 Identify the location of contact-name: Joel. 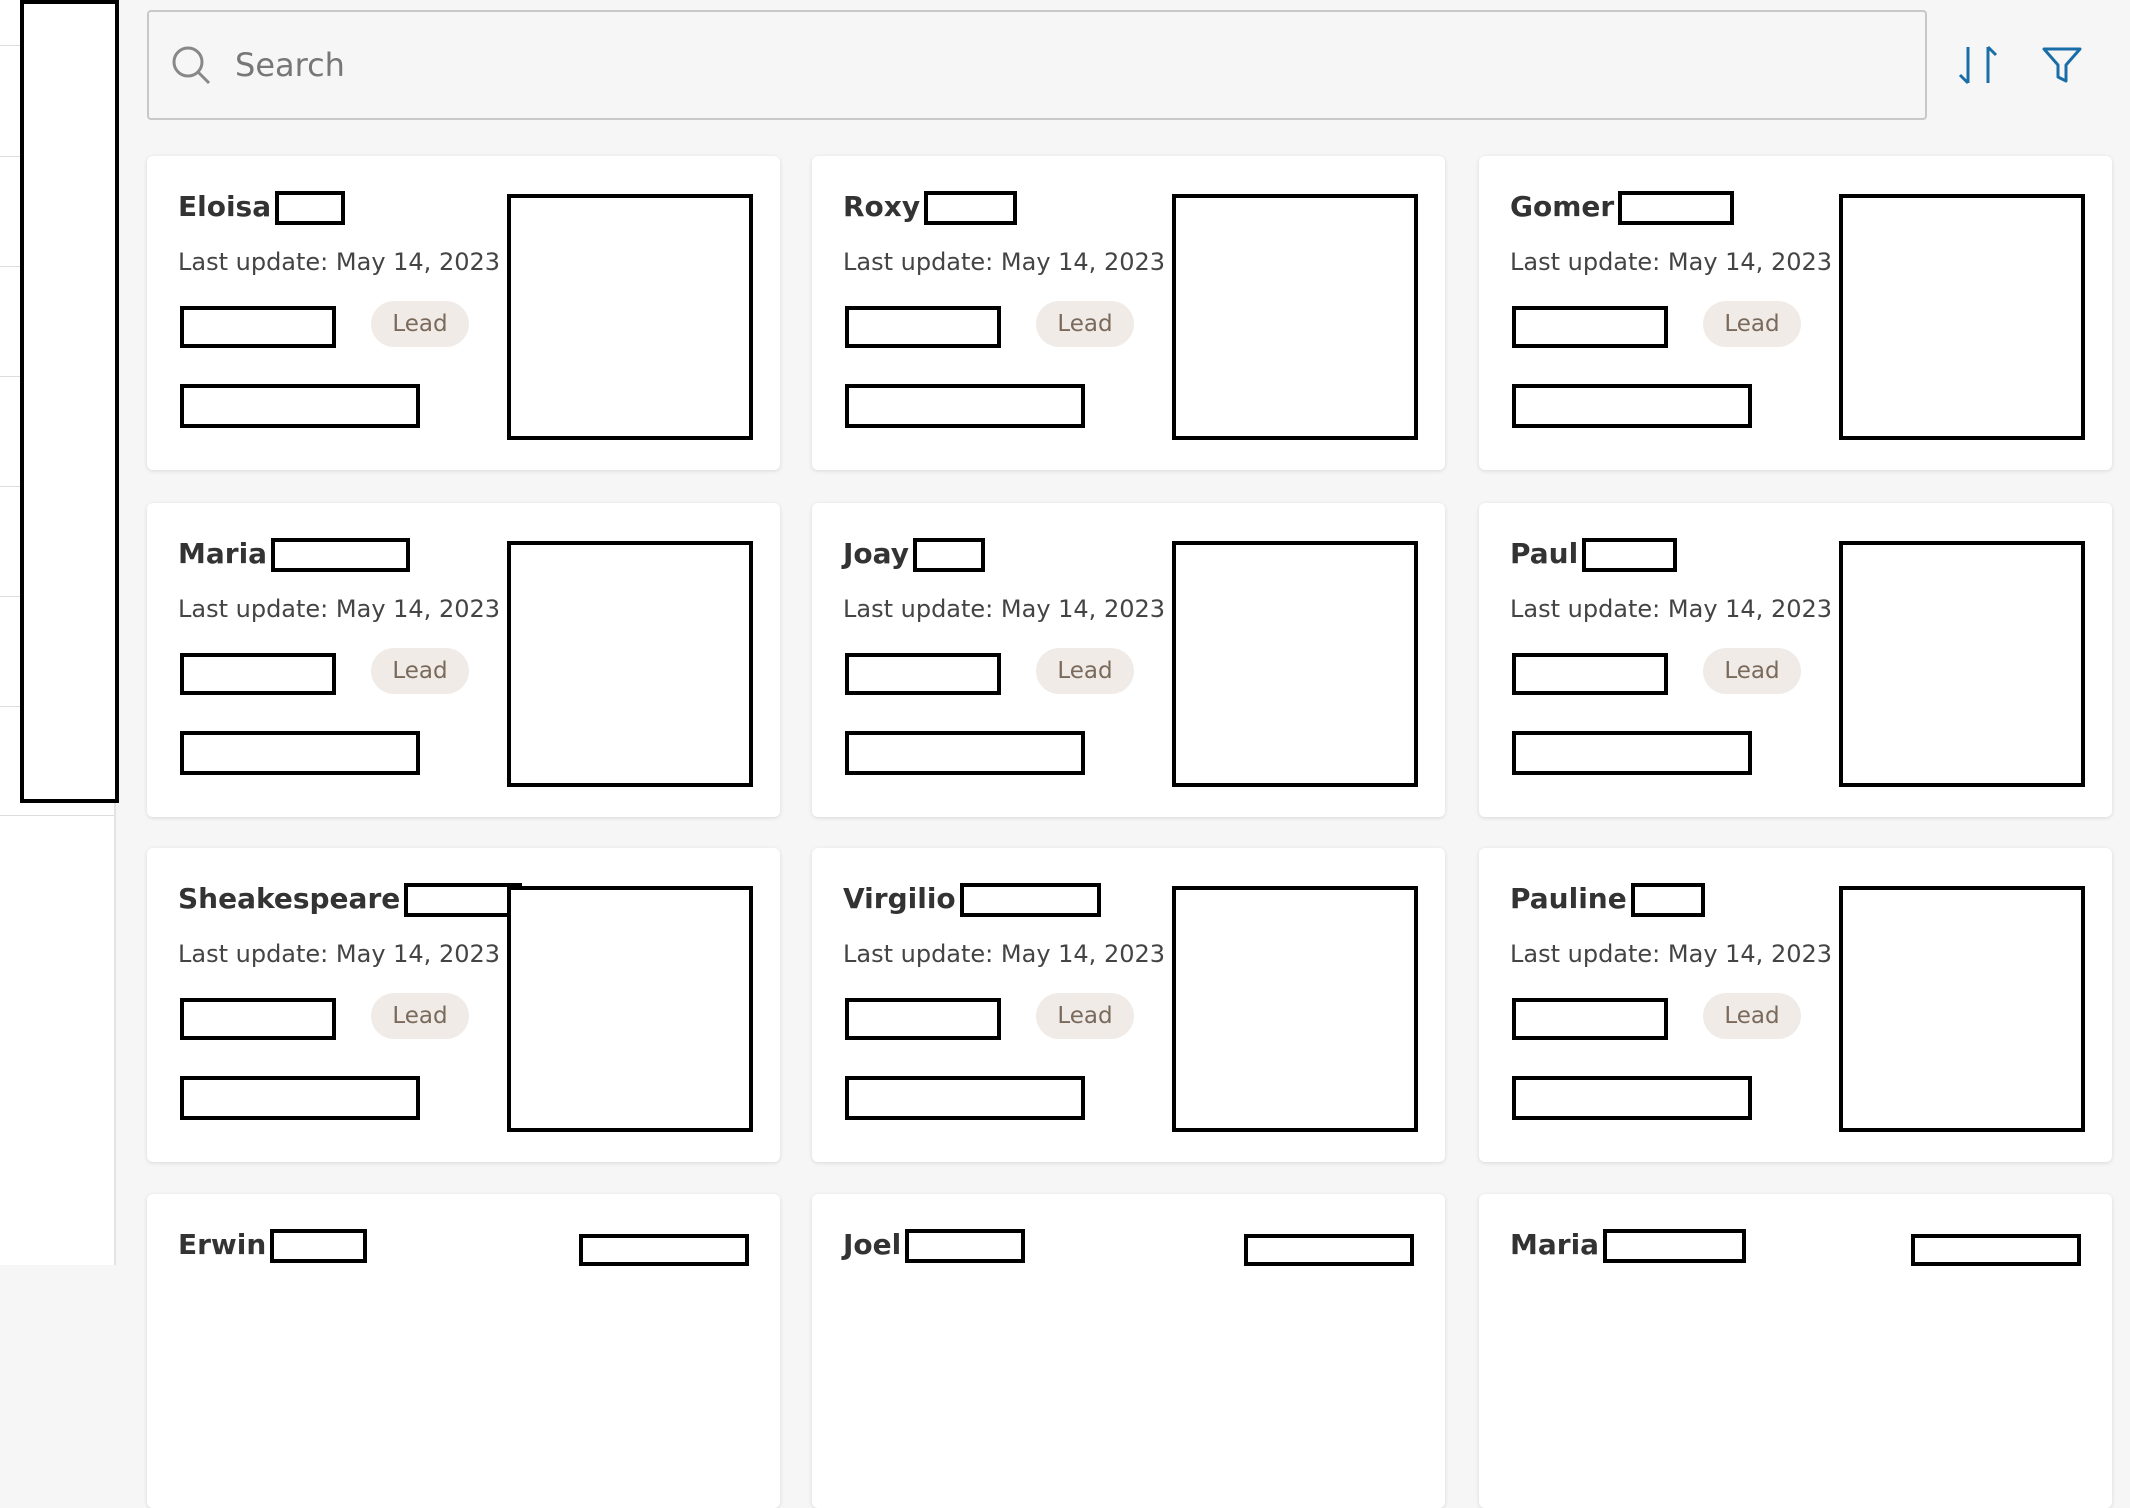
(934, 1245).